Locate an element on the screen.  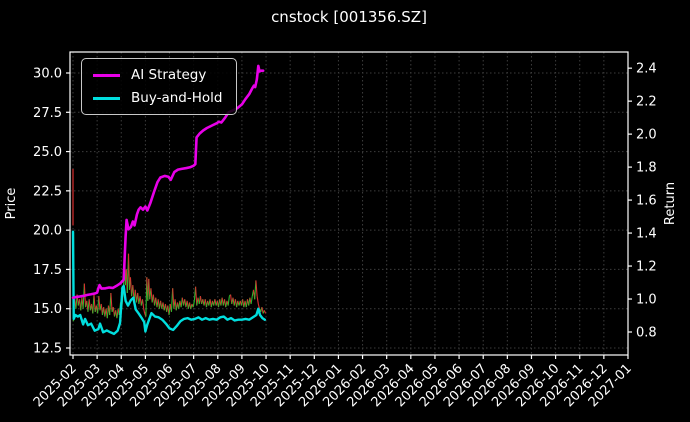
y-tick-label-left: 17.5 is located at coordinates (47, 270).